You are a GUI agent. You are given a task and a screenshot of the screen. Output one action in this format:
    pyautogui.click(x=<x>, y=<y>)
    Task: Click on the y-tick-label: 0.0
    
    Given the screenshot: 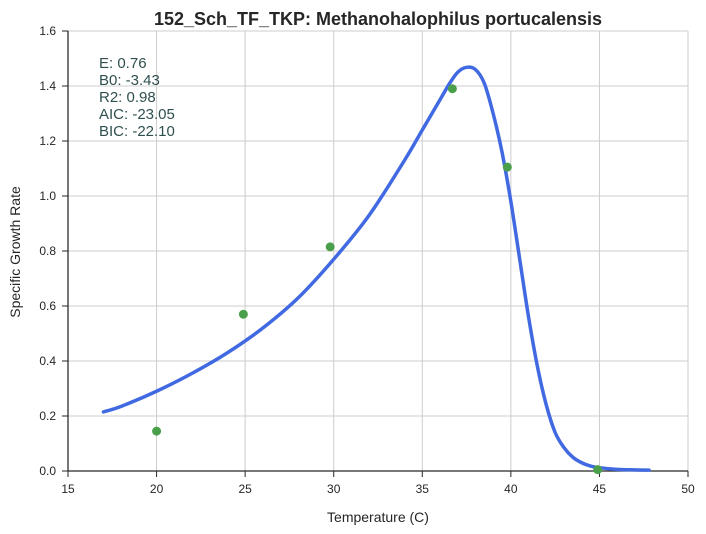 What is the action you would take?
    pyautogui.click(x=47, y=471)
    